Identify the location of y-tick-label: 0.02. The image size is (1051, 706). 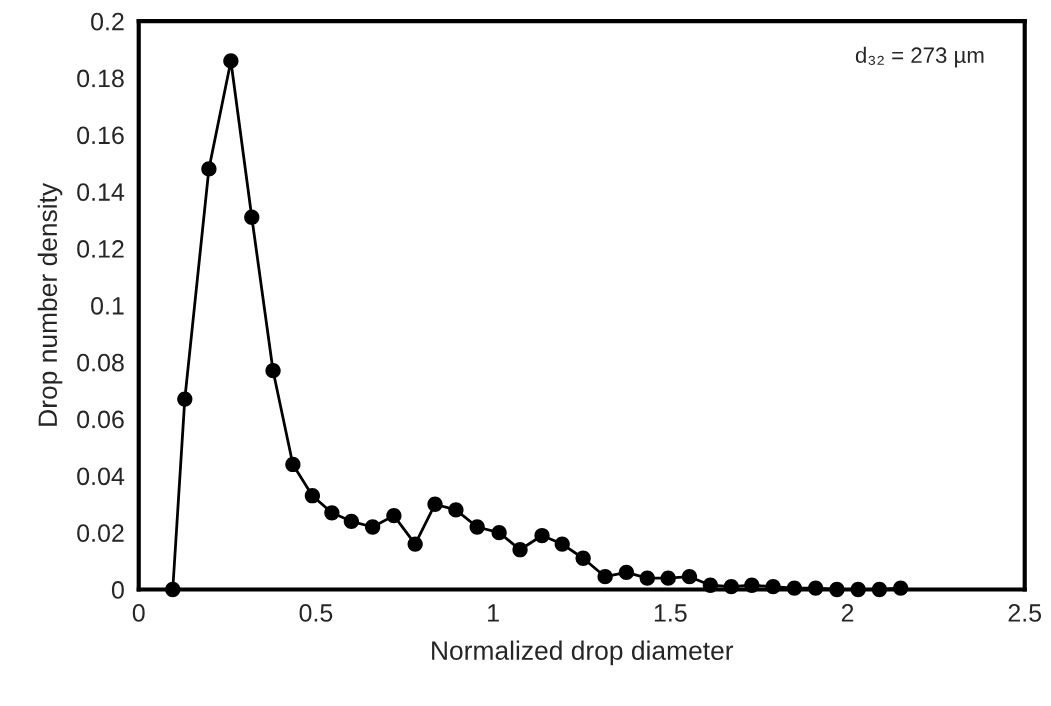
(100, 533).